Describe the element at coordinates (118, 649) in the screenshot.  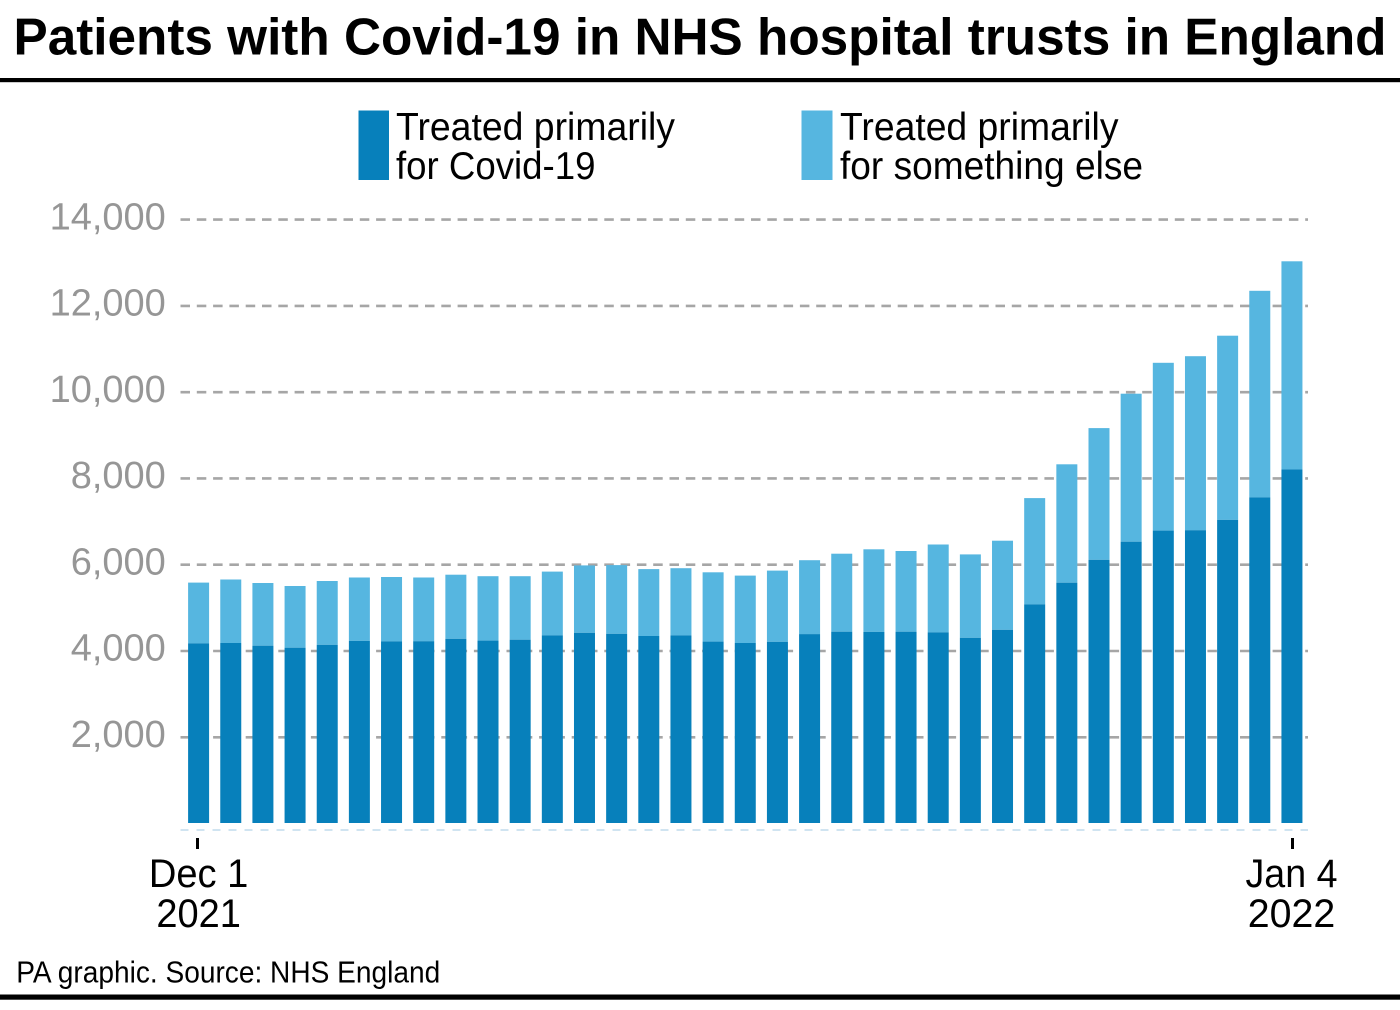
I see `svg-text: 4,000` at that location.